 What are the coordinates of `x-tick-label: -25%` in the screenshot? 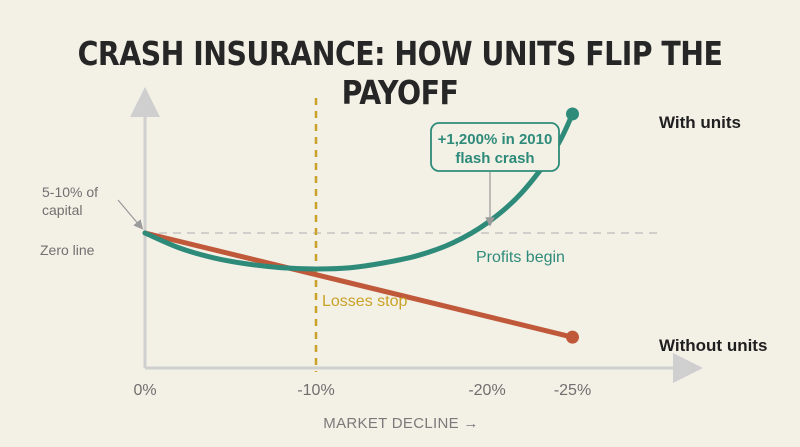 It's located at (572, 390).